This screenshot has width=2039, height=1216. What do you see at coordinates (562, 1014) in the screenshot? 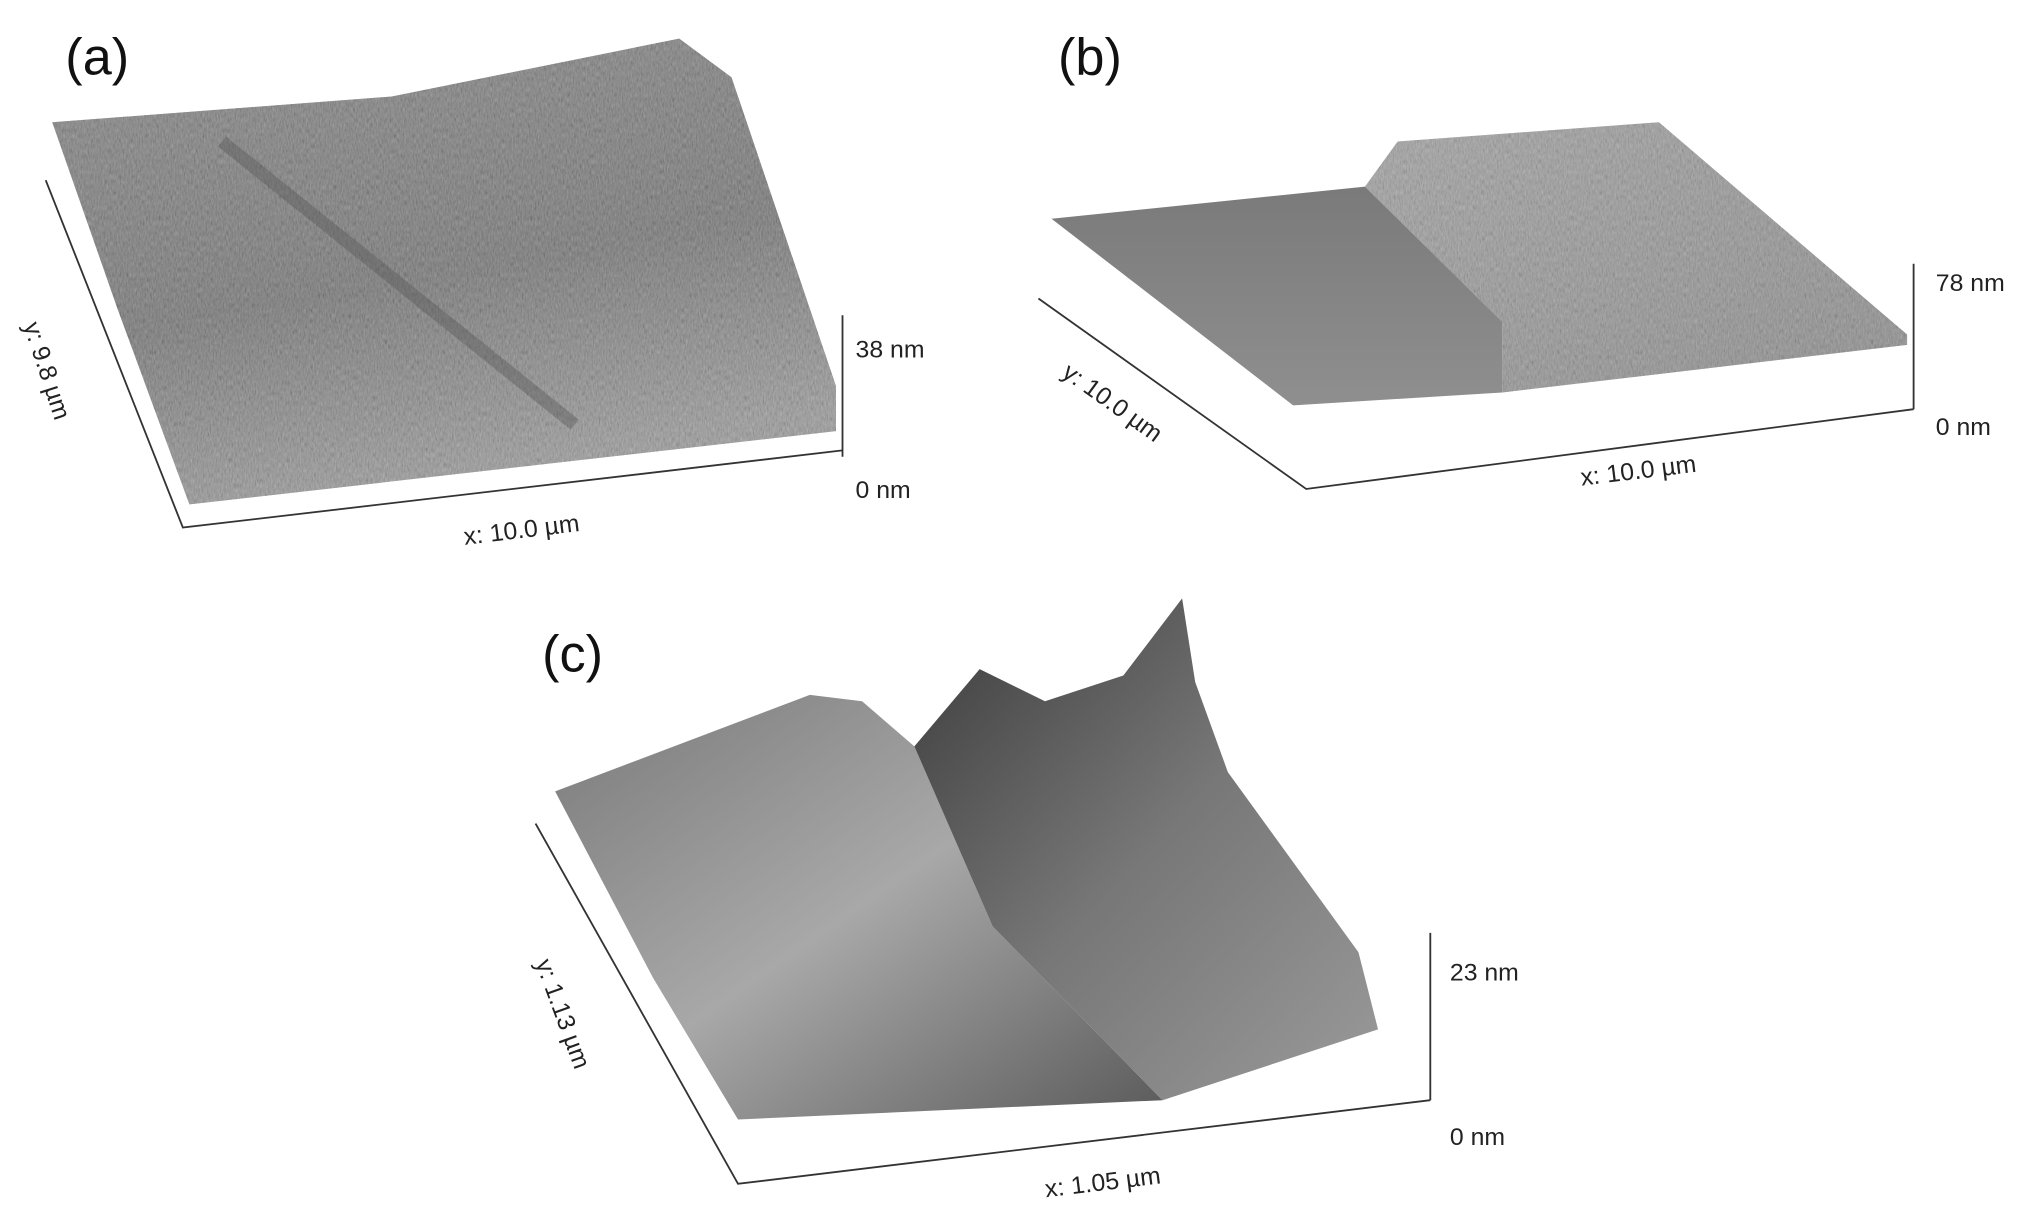
I see `y-axis-label: y: 1.13 µm` at bounding box center [562, 1014].